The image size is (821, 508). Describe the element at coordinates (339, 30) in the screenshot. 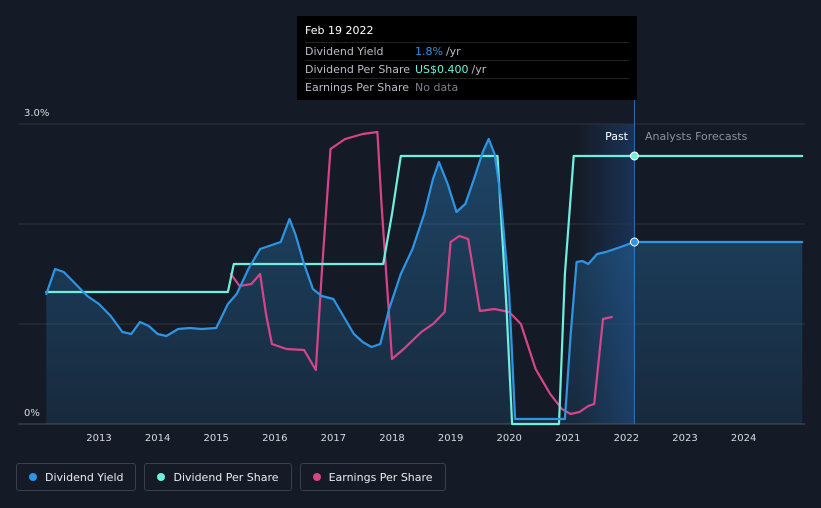

I see `tooltip-date: Feb 19 2022` at that location.